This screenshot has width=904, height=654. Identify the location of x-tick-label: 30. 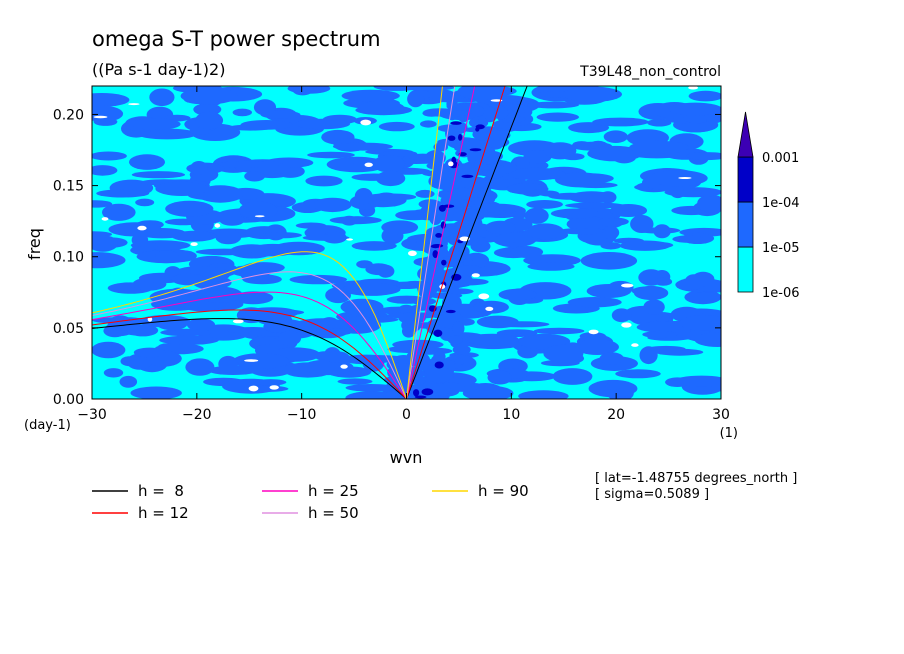
(721, 415).